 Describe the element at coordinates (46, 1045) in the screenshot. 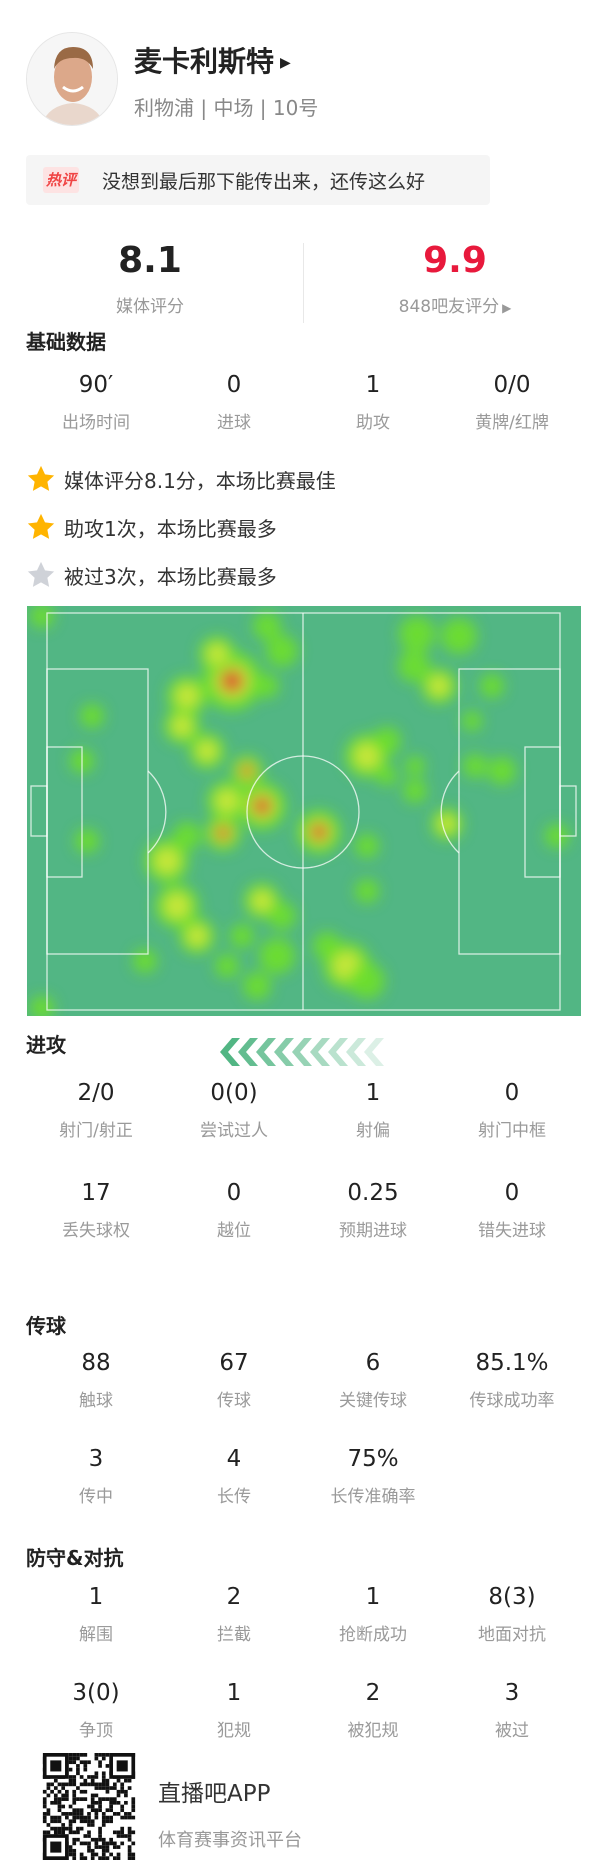

I see `section-title-attack: 进攻` at that location.